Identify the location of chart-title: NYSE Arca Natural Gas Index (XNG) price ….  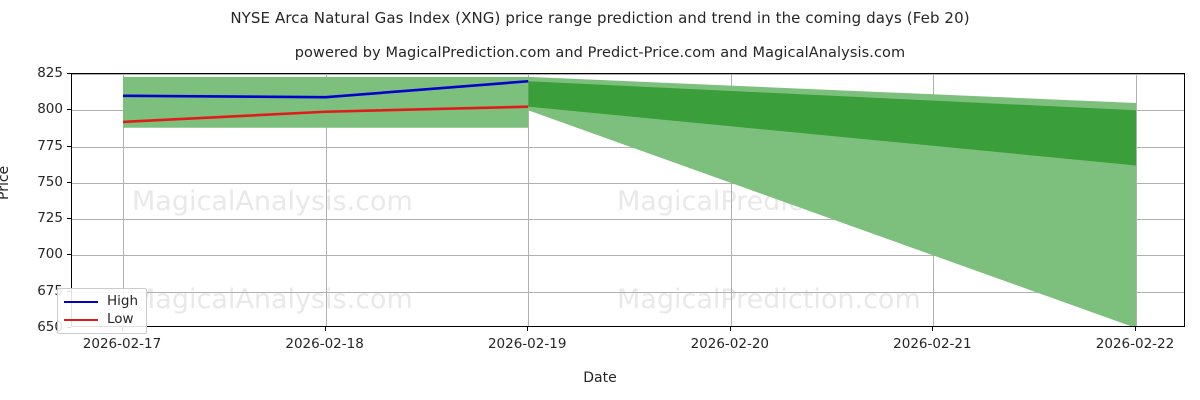
(600, 18).